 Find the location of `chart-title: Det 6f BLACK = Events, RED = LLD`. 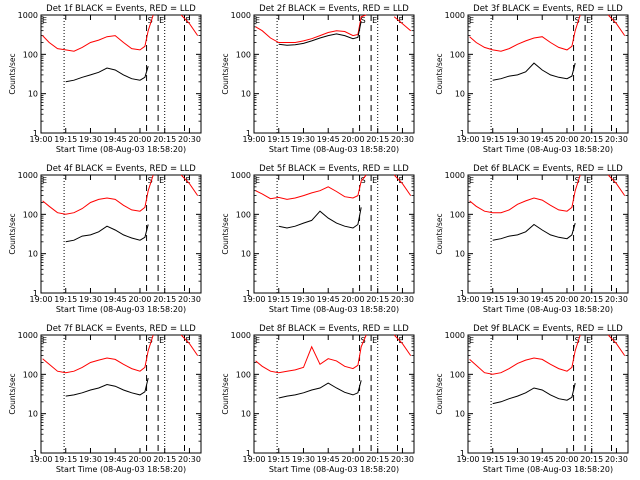

chart-title: Det 6f BLACK = Events, RED = LLD is located at coordinates (548, 169).